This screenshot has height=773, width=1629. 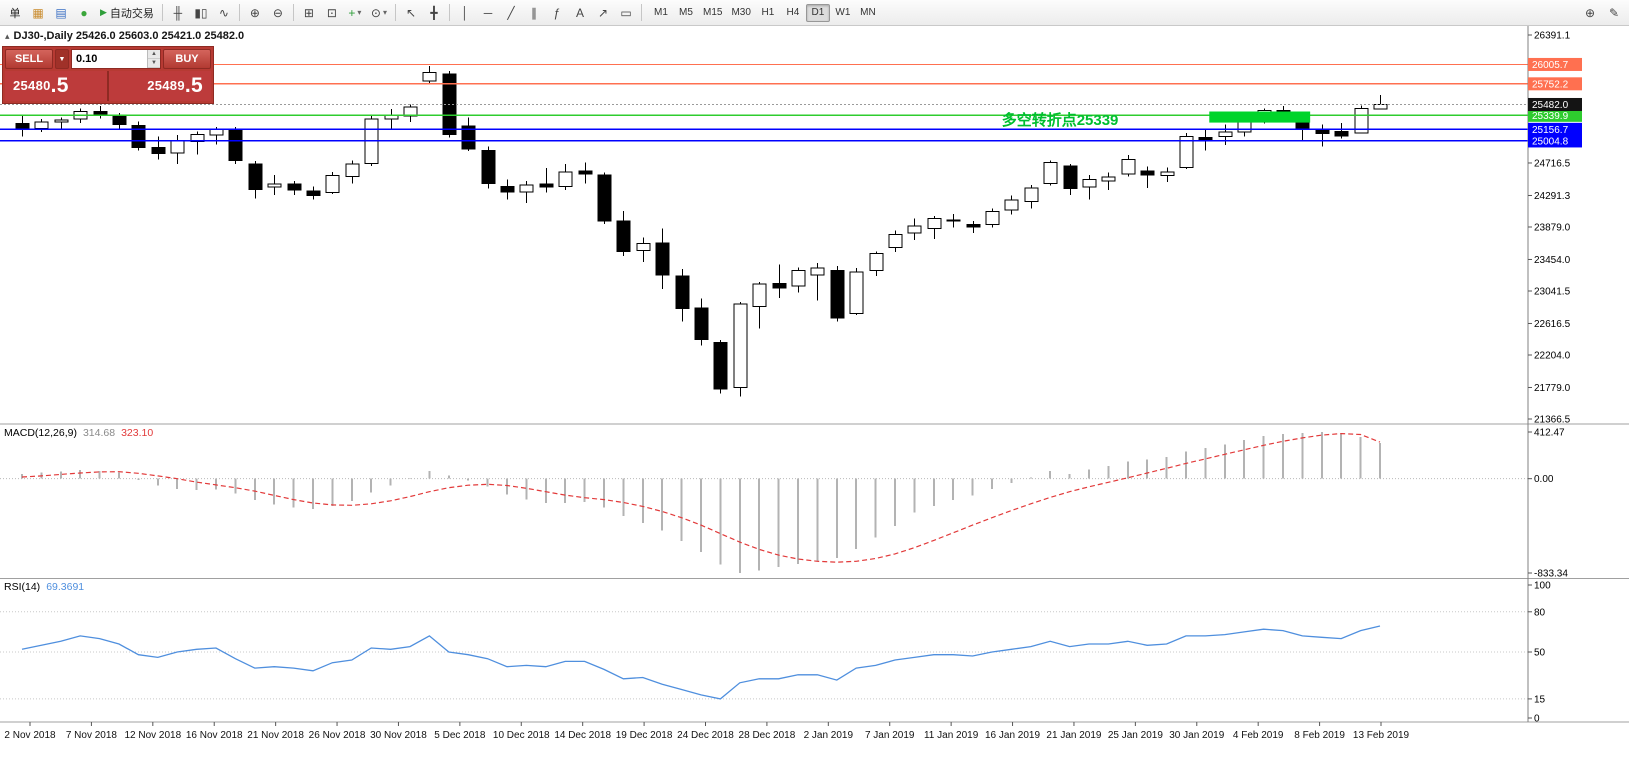 I want to click on profiles-icon: ▤, so click(x=61, y=13).